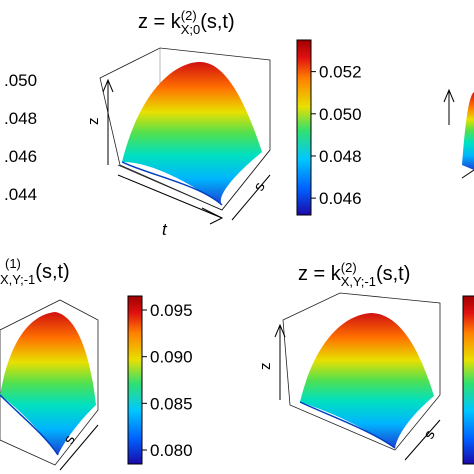 The height and width of the screenshot is (474, 474). What do you see at coordinates (165, 229) in the screenshot?
I see `x-axis-label: t` at bounding box center [165, 229].